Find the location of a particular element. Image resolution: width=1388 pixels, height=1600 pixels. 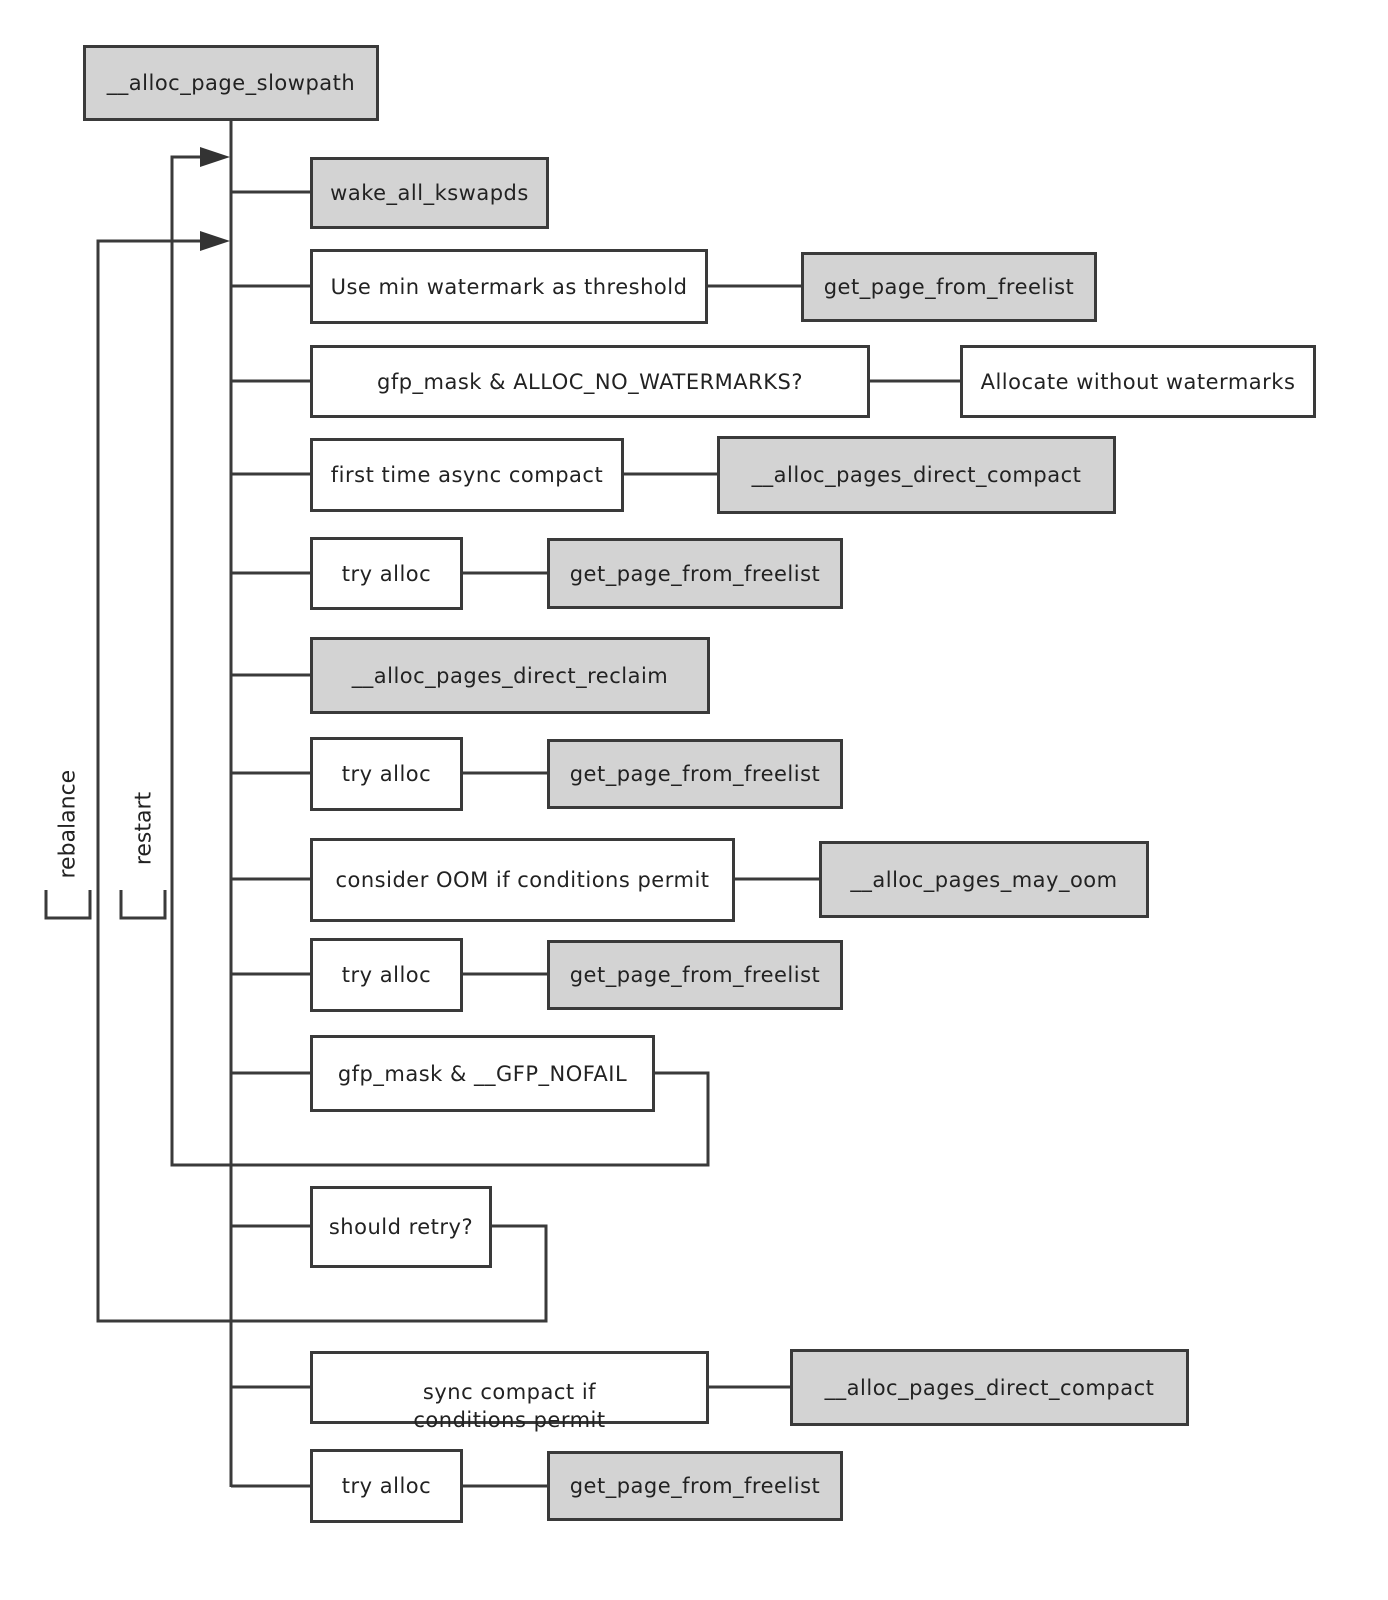

sync-compact-node: sync compact if conditions permit is located at coordinates (509, 1391).